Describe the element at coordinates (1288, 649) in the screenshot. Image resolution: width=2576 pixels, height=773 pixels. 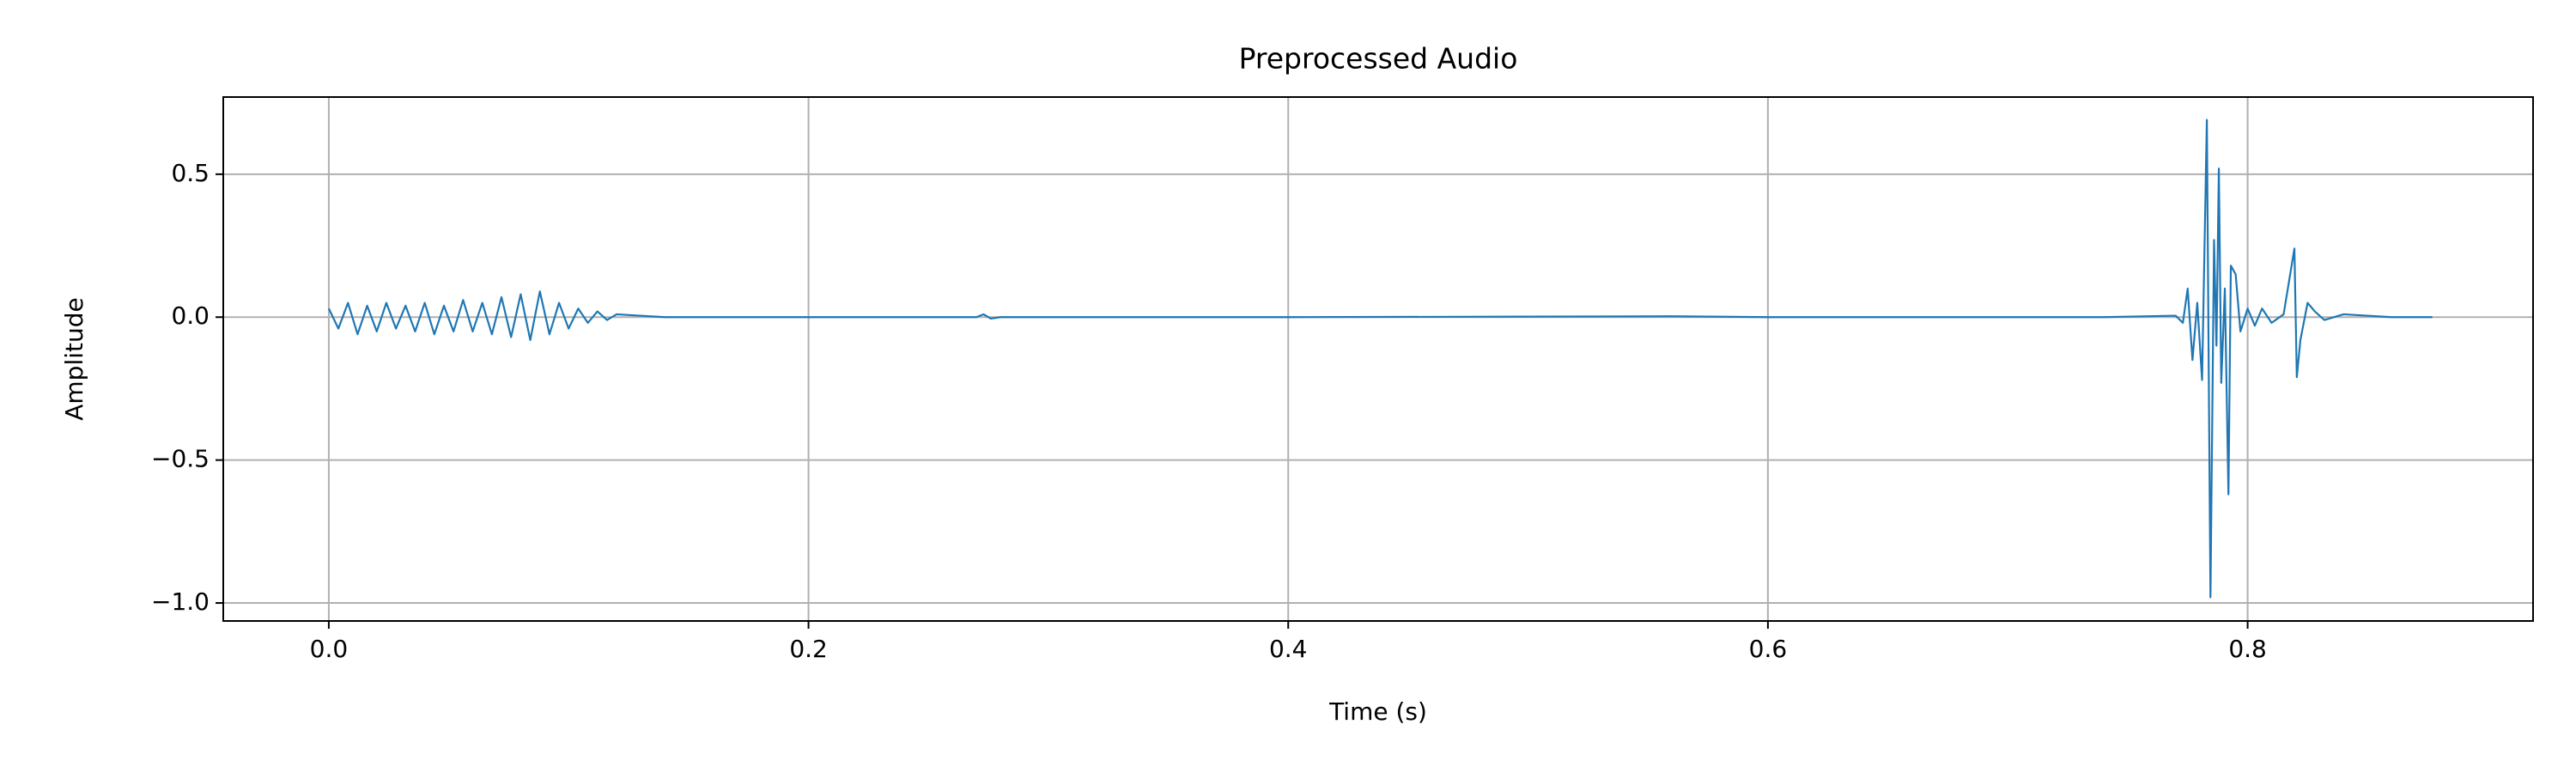
I see `x-tick-label: 0.4` at that location.